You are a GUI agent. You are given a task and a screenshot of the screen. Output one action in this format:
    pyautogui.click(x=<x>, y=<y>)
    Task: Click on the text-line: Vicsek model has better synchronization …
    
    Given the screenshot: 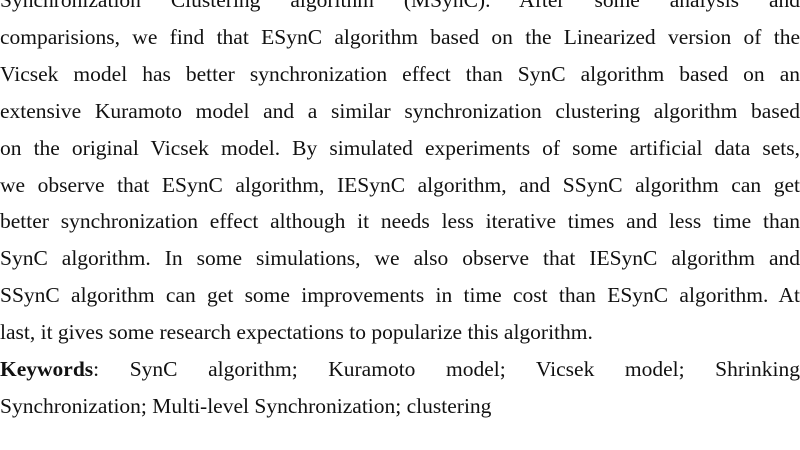 What is the action you would take?
    pyautogui.click(x=400, y=73)
    